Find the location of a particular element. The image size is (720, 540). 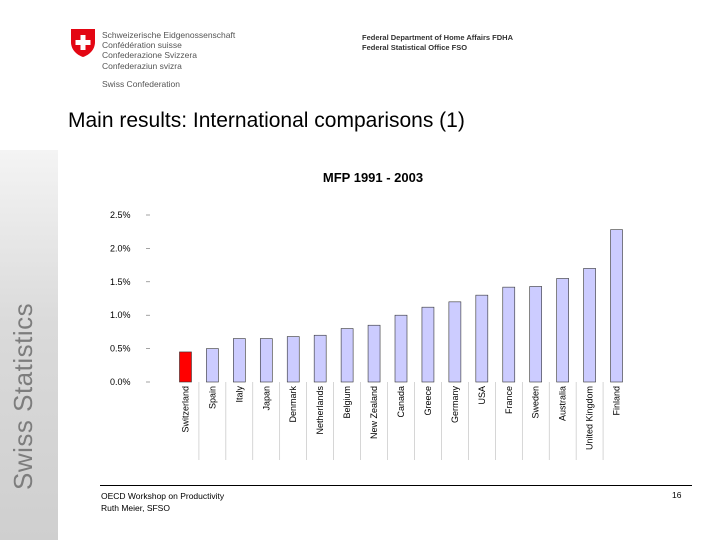

x-category-label: United Kingdom is located at coordinates (590, 418).